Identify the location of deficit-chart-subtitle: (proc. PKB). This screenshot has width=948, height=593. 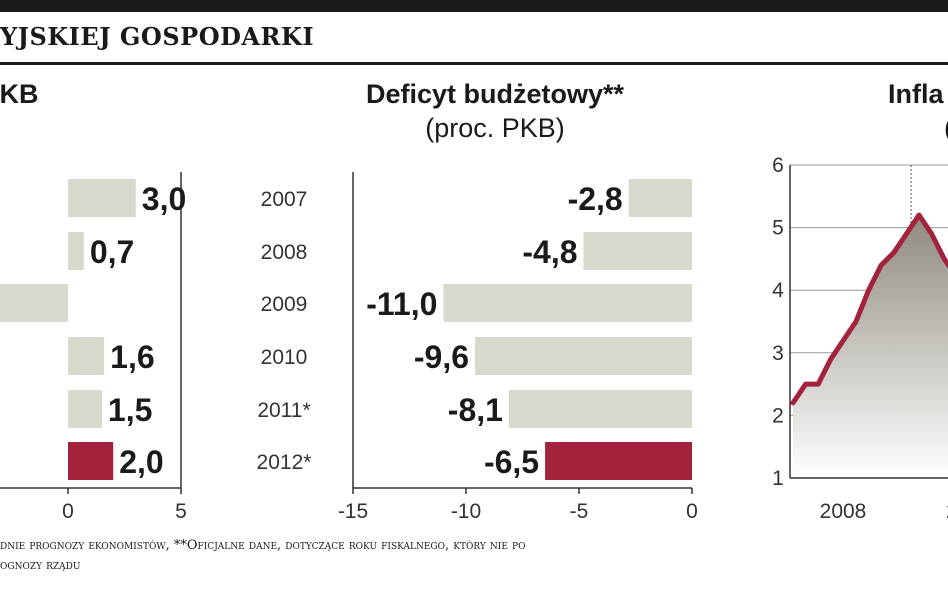
(495, 128).